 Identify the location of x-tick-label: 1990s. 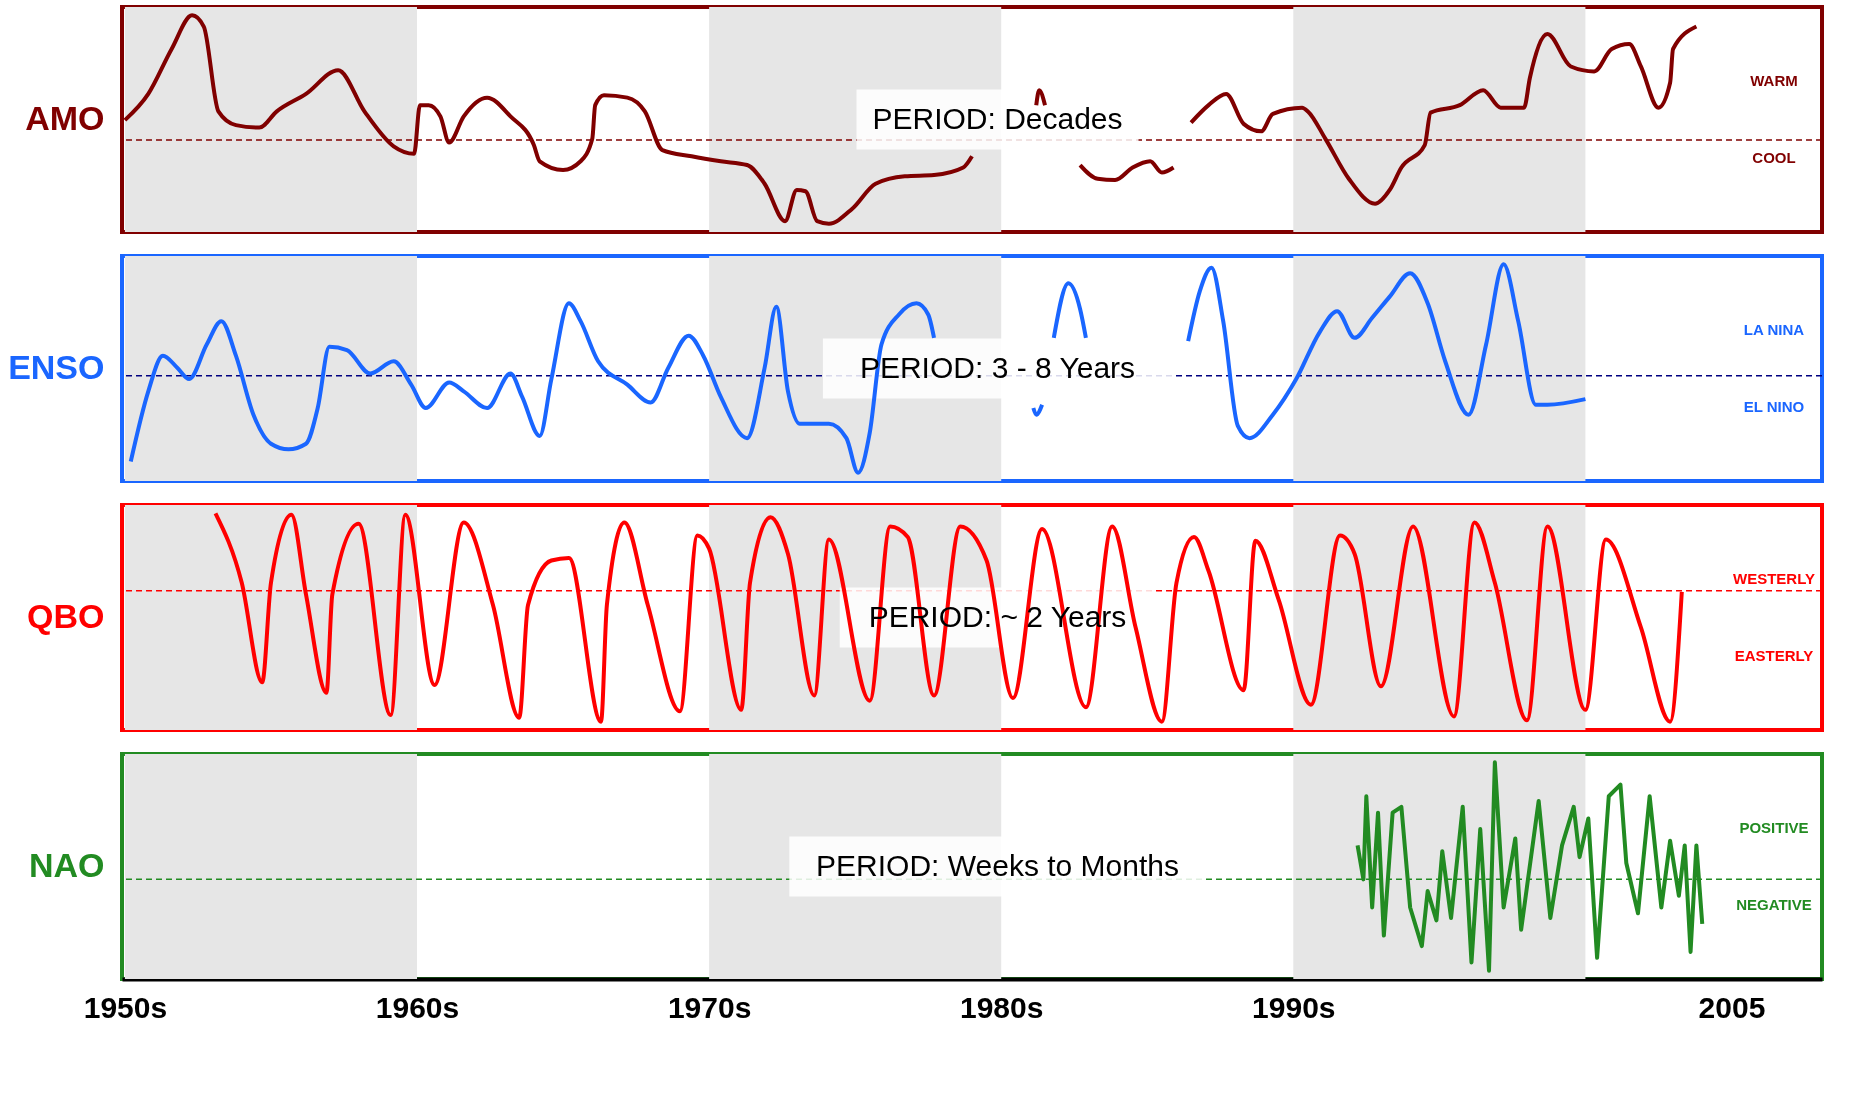
(1294, 1007).